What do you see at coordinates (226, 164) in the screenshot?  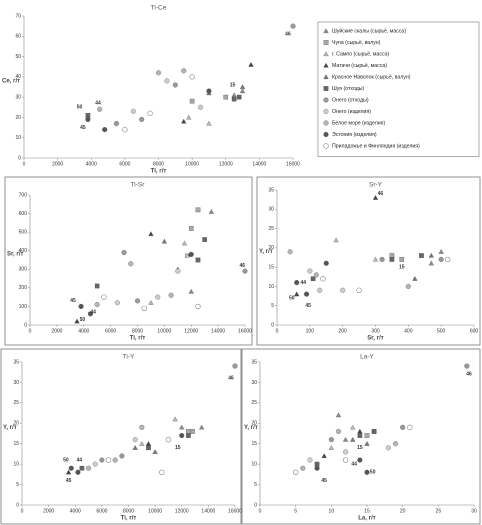 I see `x-tick-label: 12000` at bounding box center [226, 164].